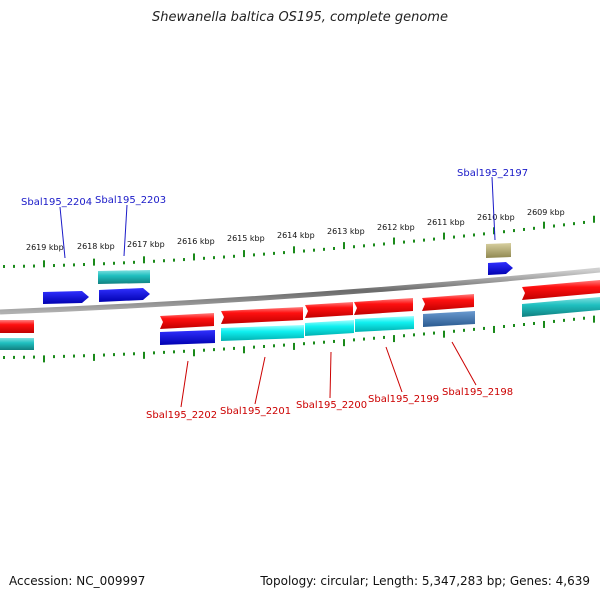 This screenshot has height=600, width=600. Describe the element at coordinates (56, 202) in the screenshot. I see `gene-label-top: Sbal195_2204` at that location.